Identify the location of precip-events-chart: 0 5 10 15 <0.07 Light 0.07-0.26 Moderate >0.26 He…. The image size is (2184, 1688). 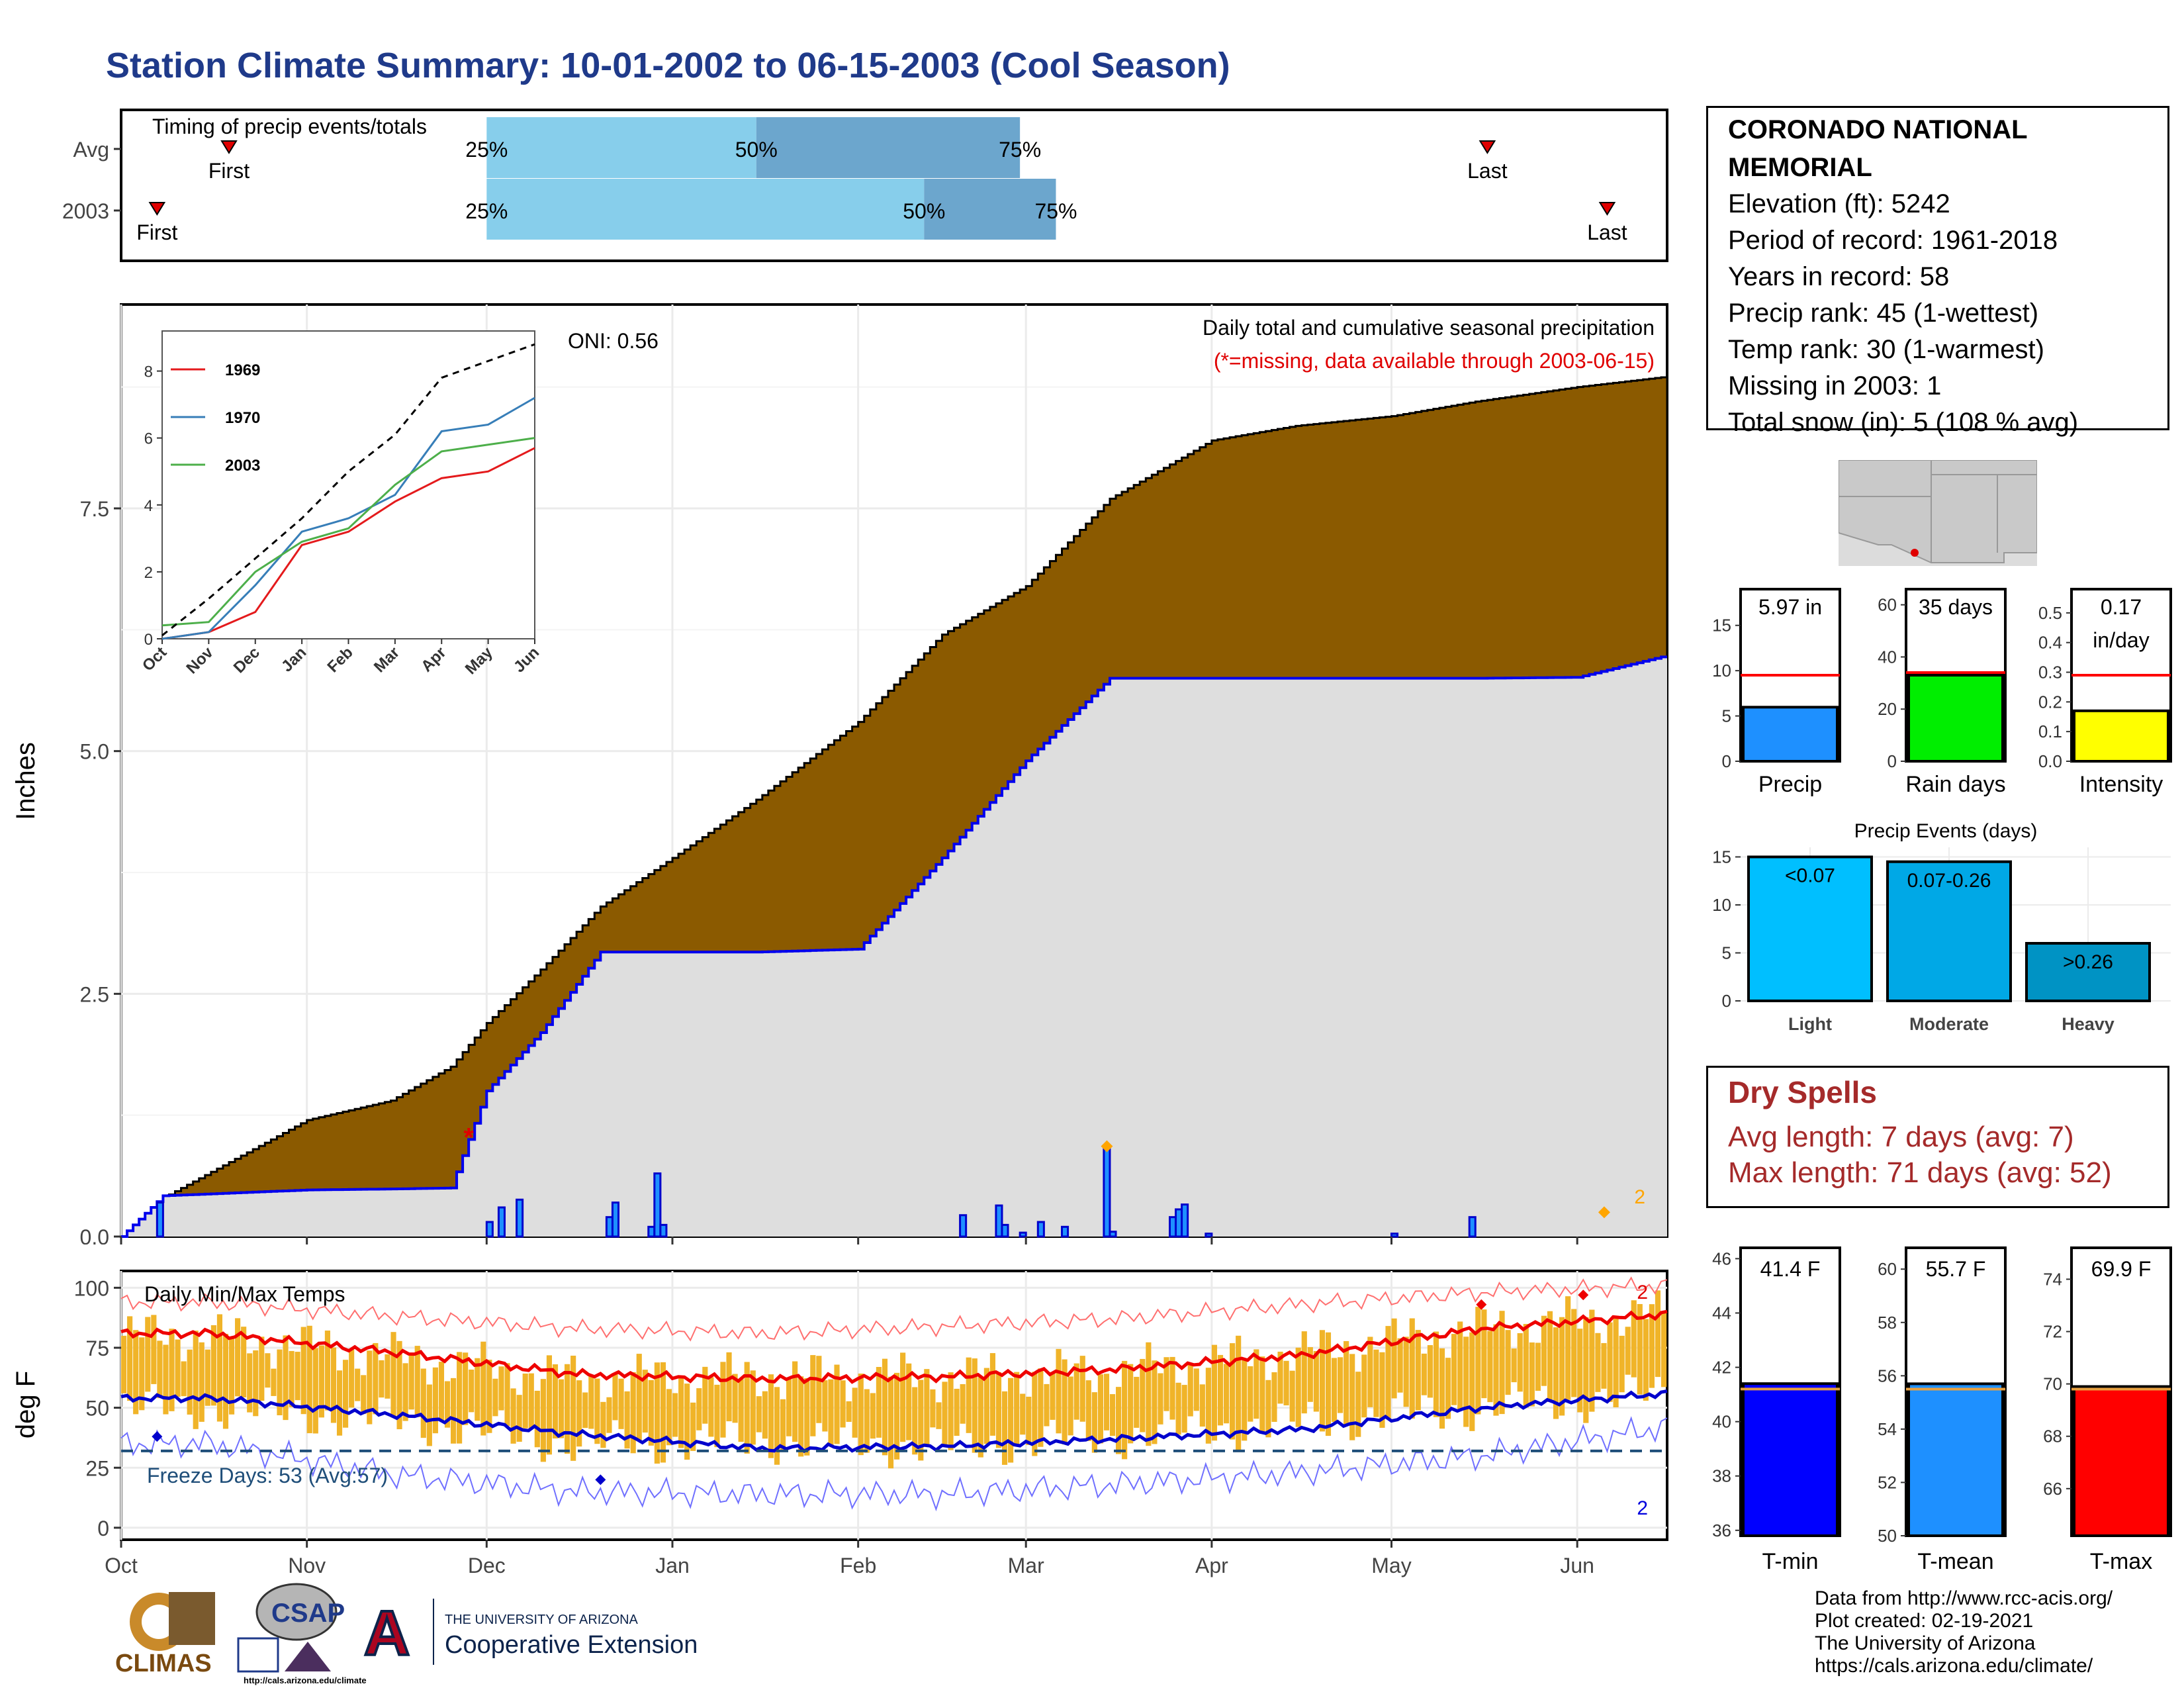
(1942, 927).